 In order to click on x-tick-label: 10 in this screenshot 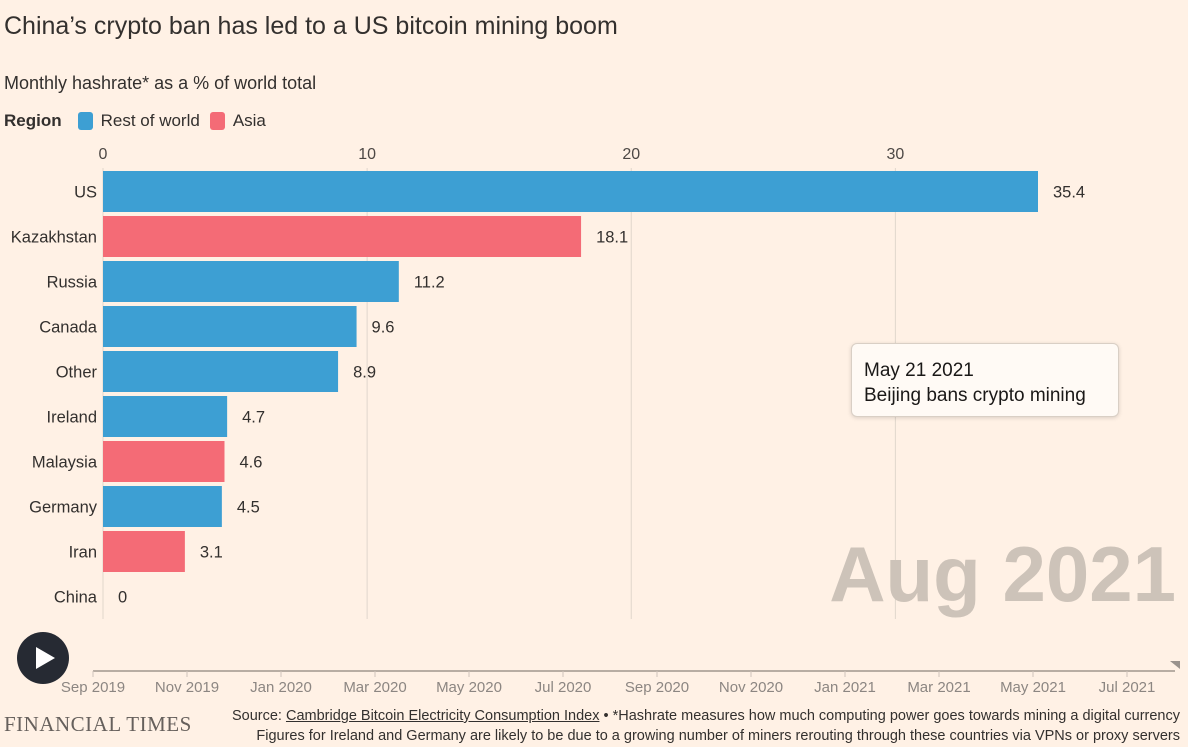, I will do `click(367, 154)`.